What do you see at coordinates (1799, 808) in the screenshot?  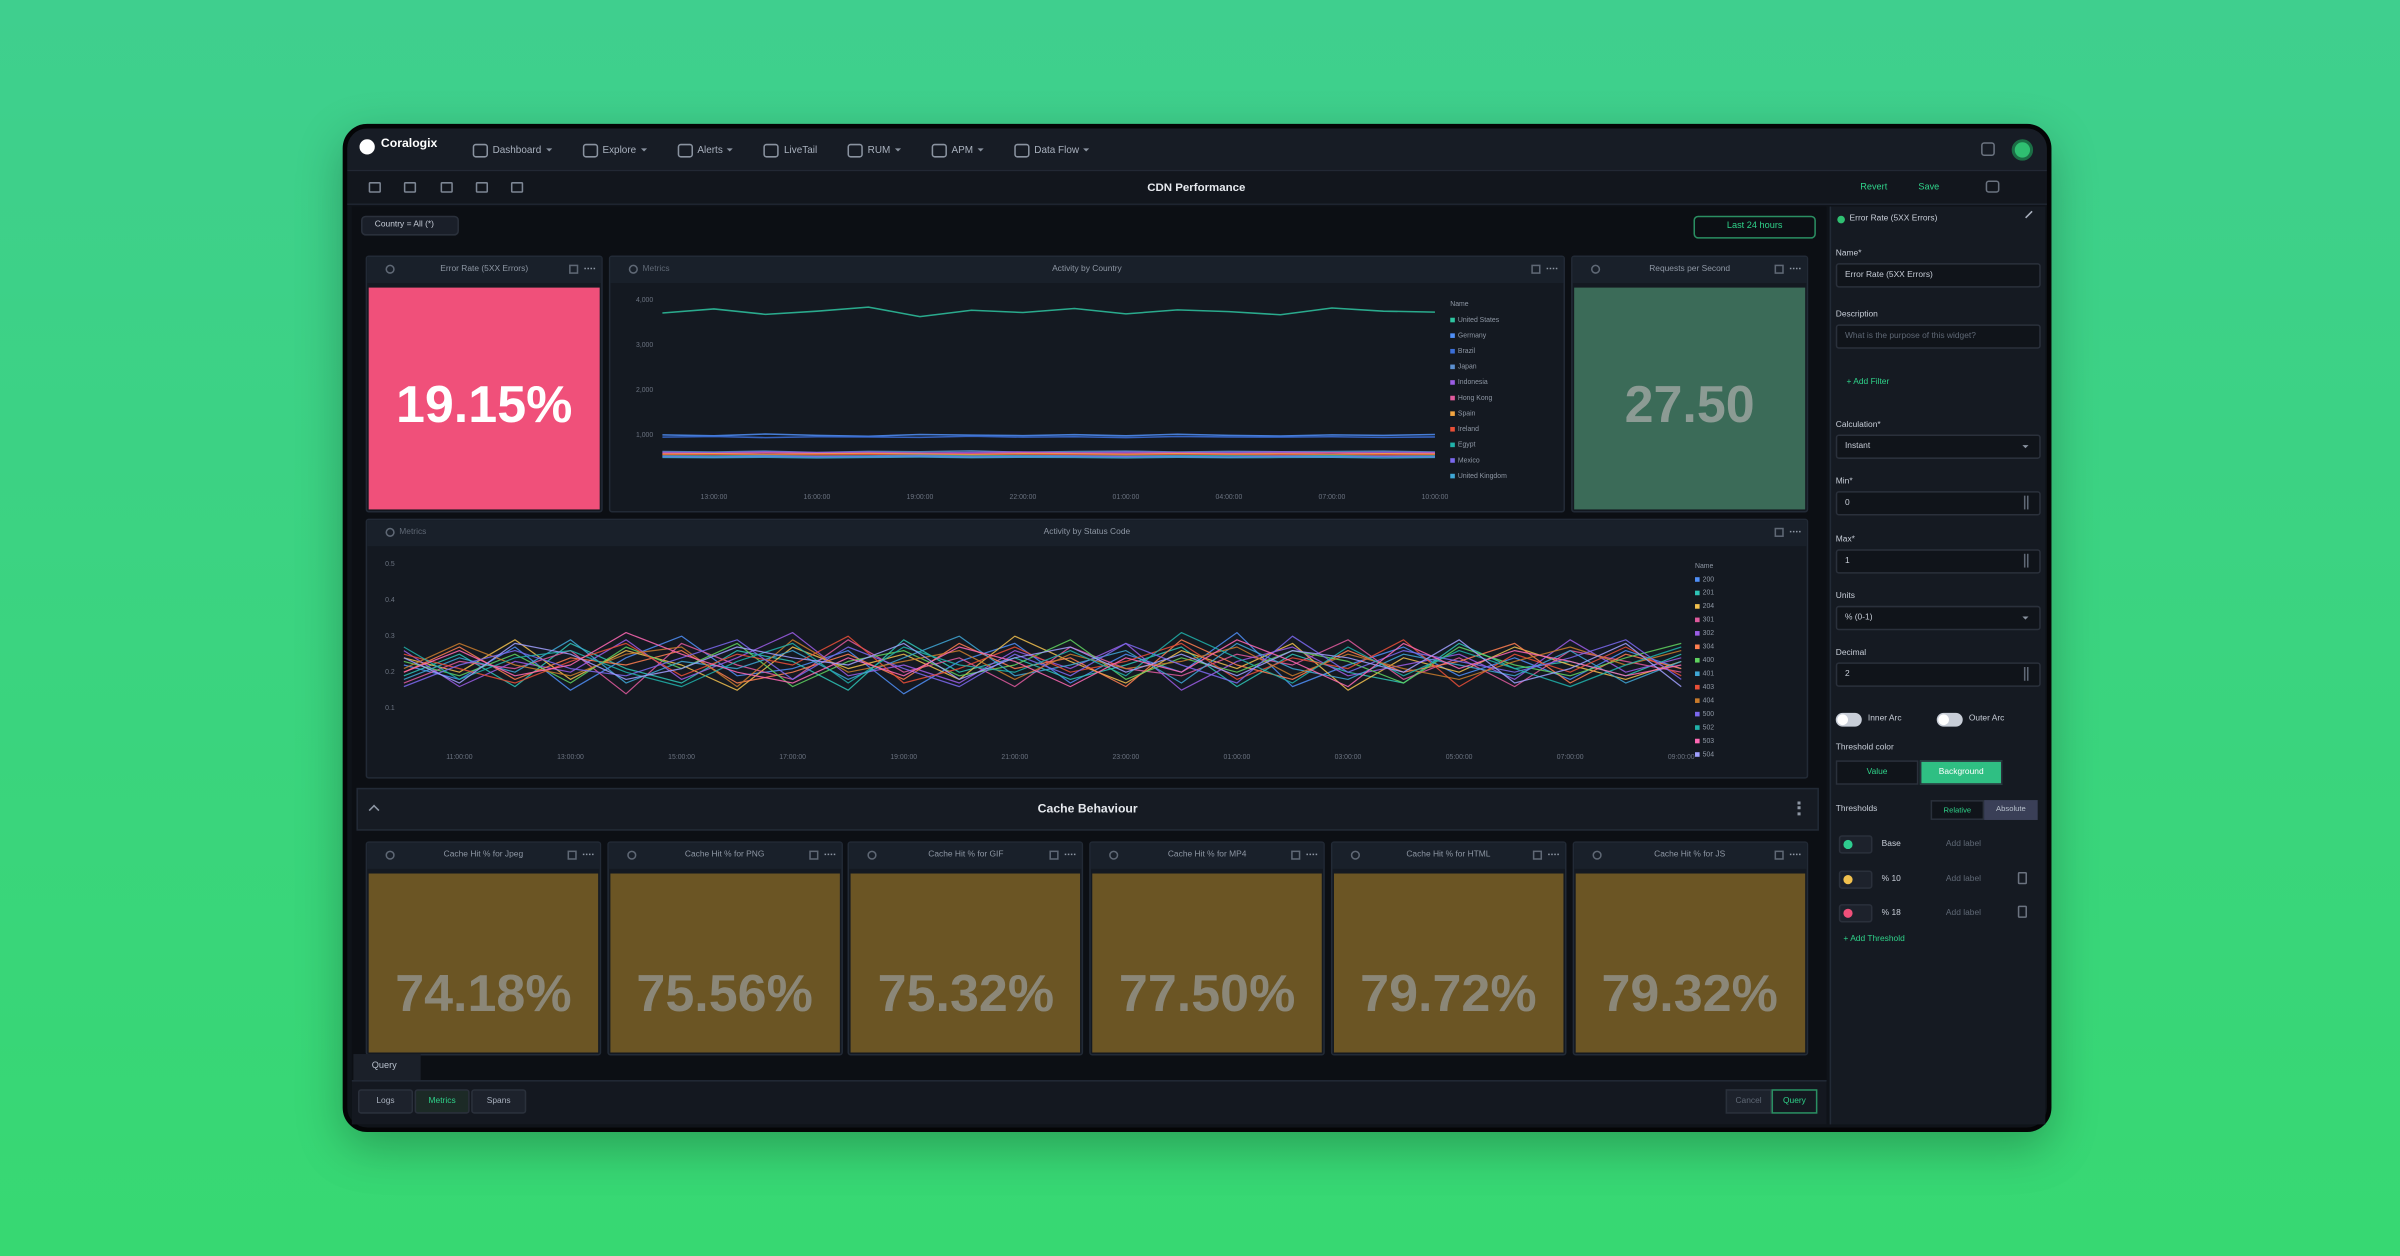 I see `section-menu` at bounding box center [1799, 808].